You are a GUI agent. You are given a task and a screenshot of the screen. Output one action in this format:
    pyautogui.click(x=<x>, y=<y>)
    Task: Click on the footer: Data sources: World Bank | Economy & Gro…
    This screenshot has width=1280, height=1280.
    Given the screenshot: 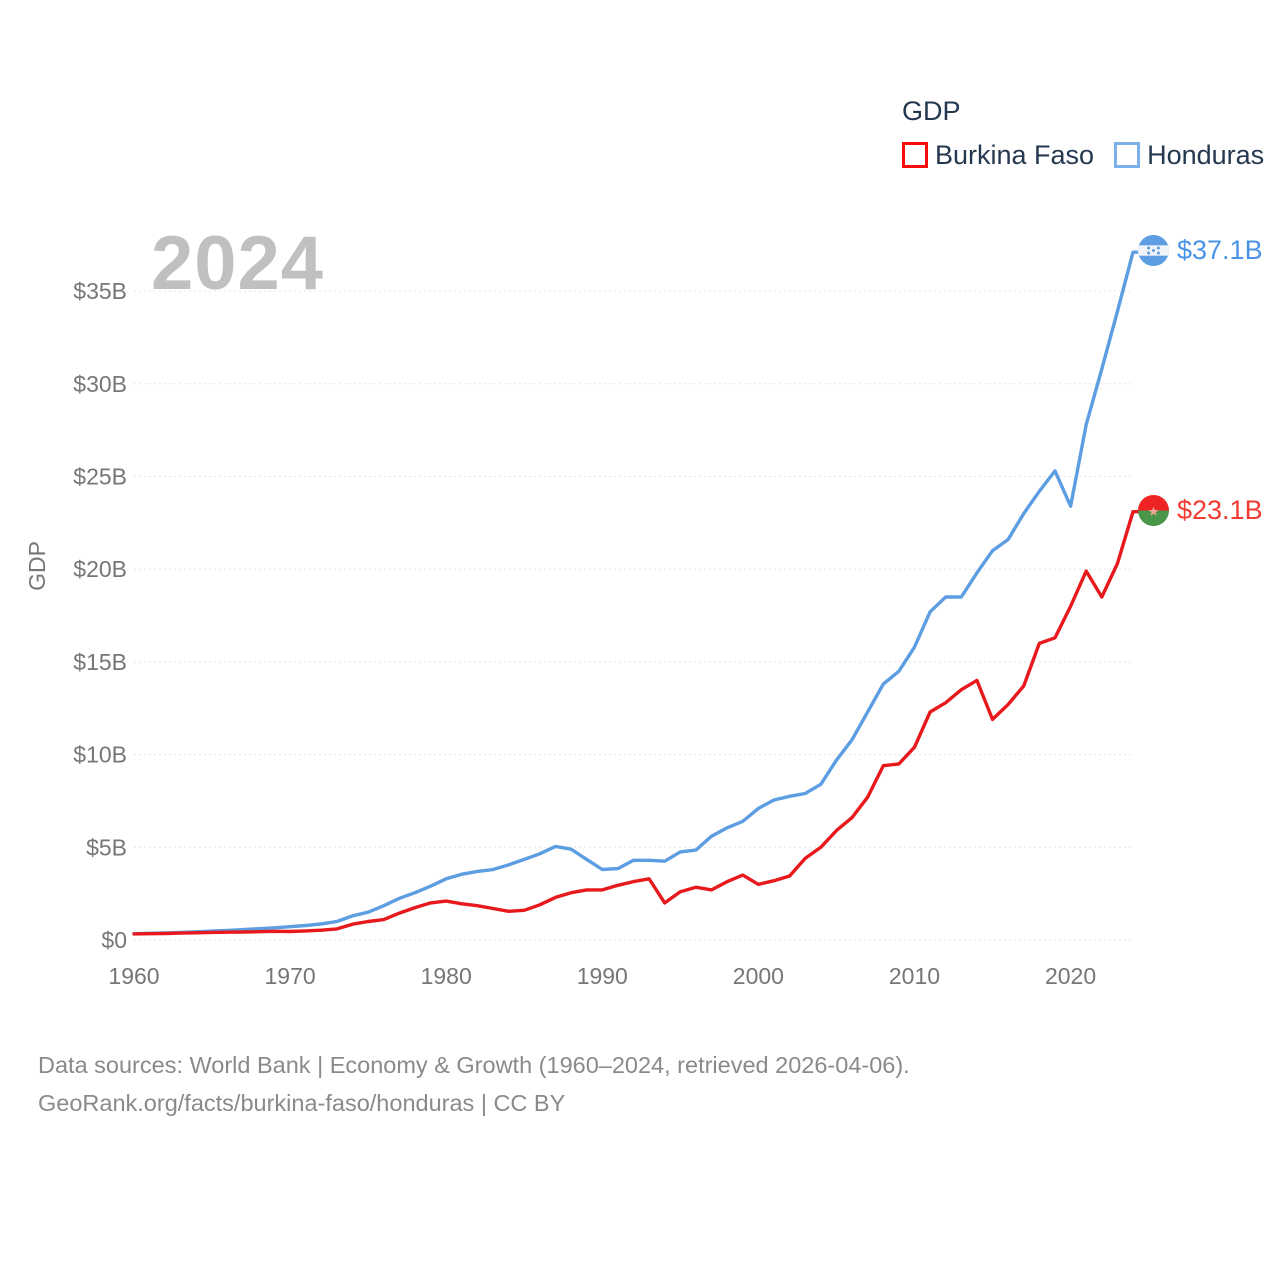 What is the action you would take?
    pyautogui.click(x=474, y=1084)
    